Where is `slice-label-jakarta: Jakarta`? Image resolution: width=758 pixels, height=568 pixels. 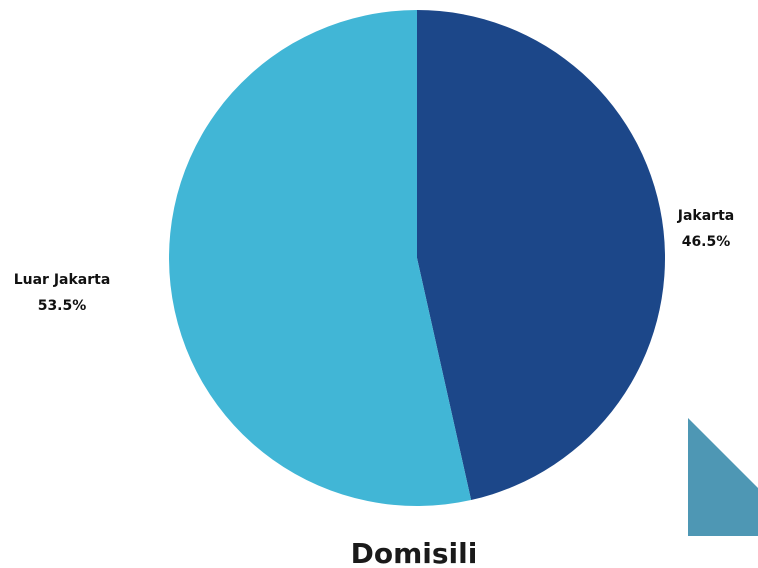 slice-label-jakarta: Jakarta is located at coordinates (705, 216).